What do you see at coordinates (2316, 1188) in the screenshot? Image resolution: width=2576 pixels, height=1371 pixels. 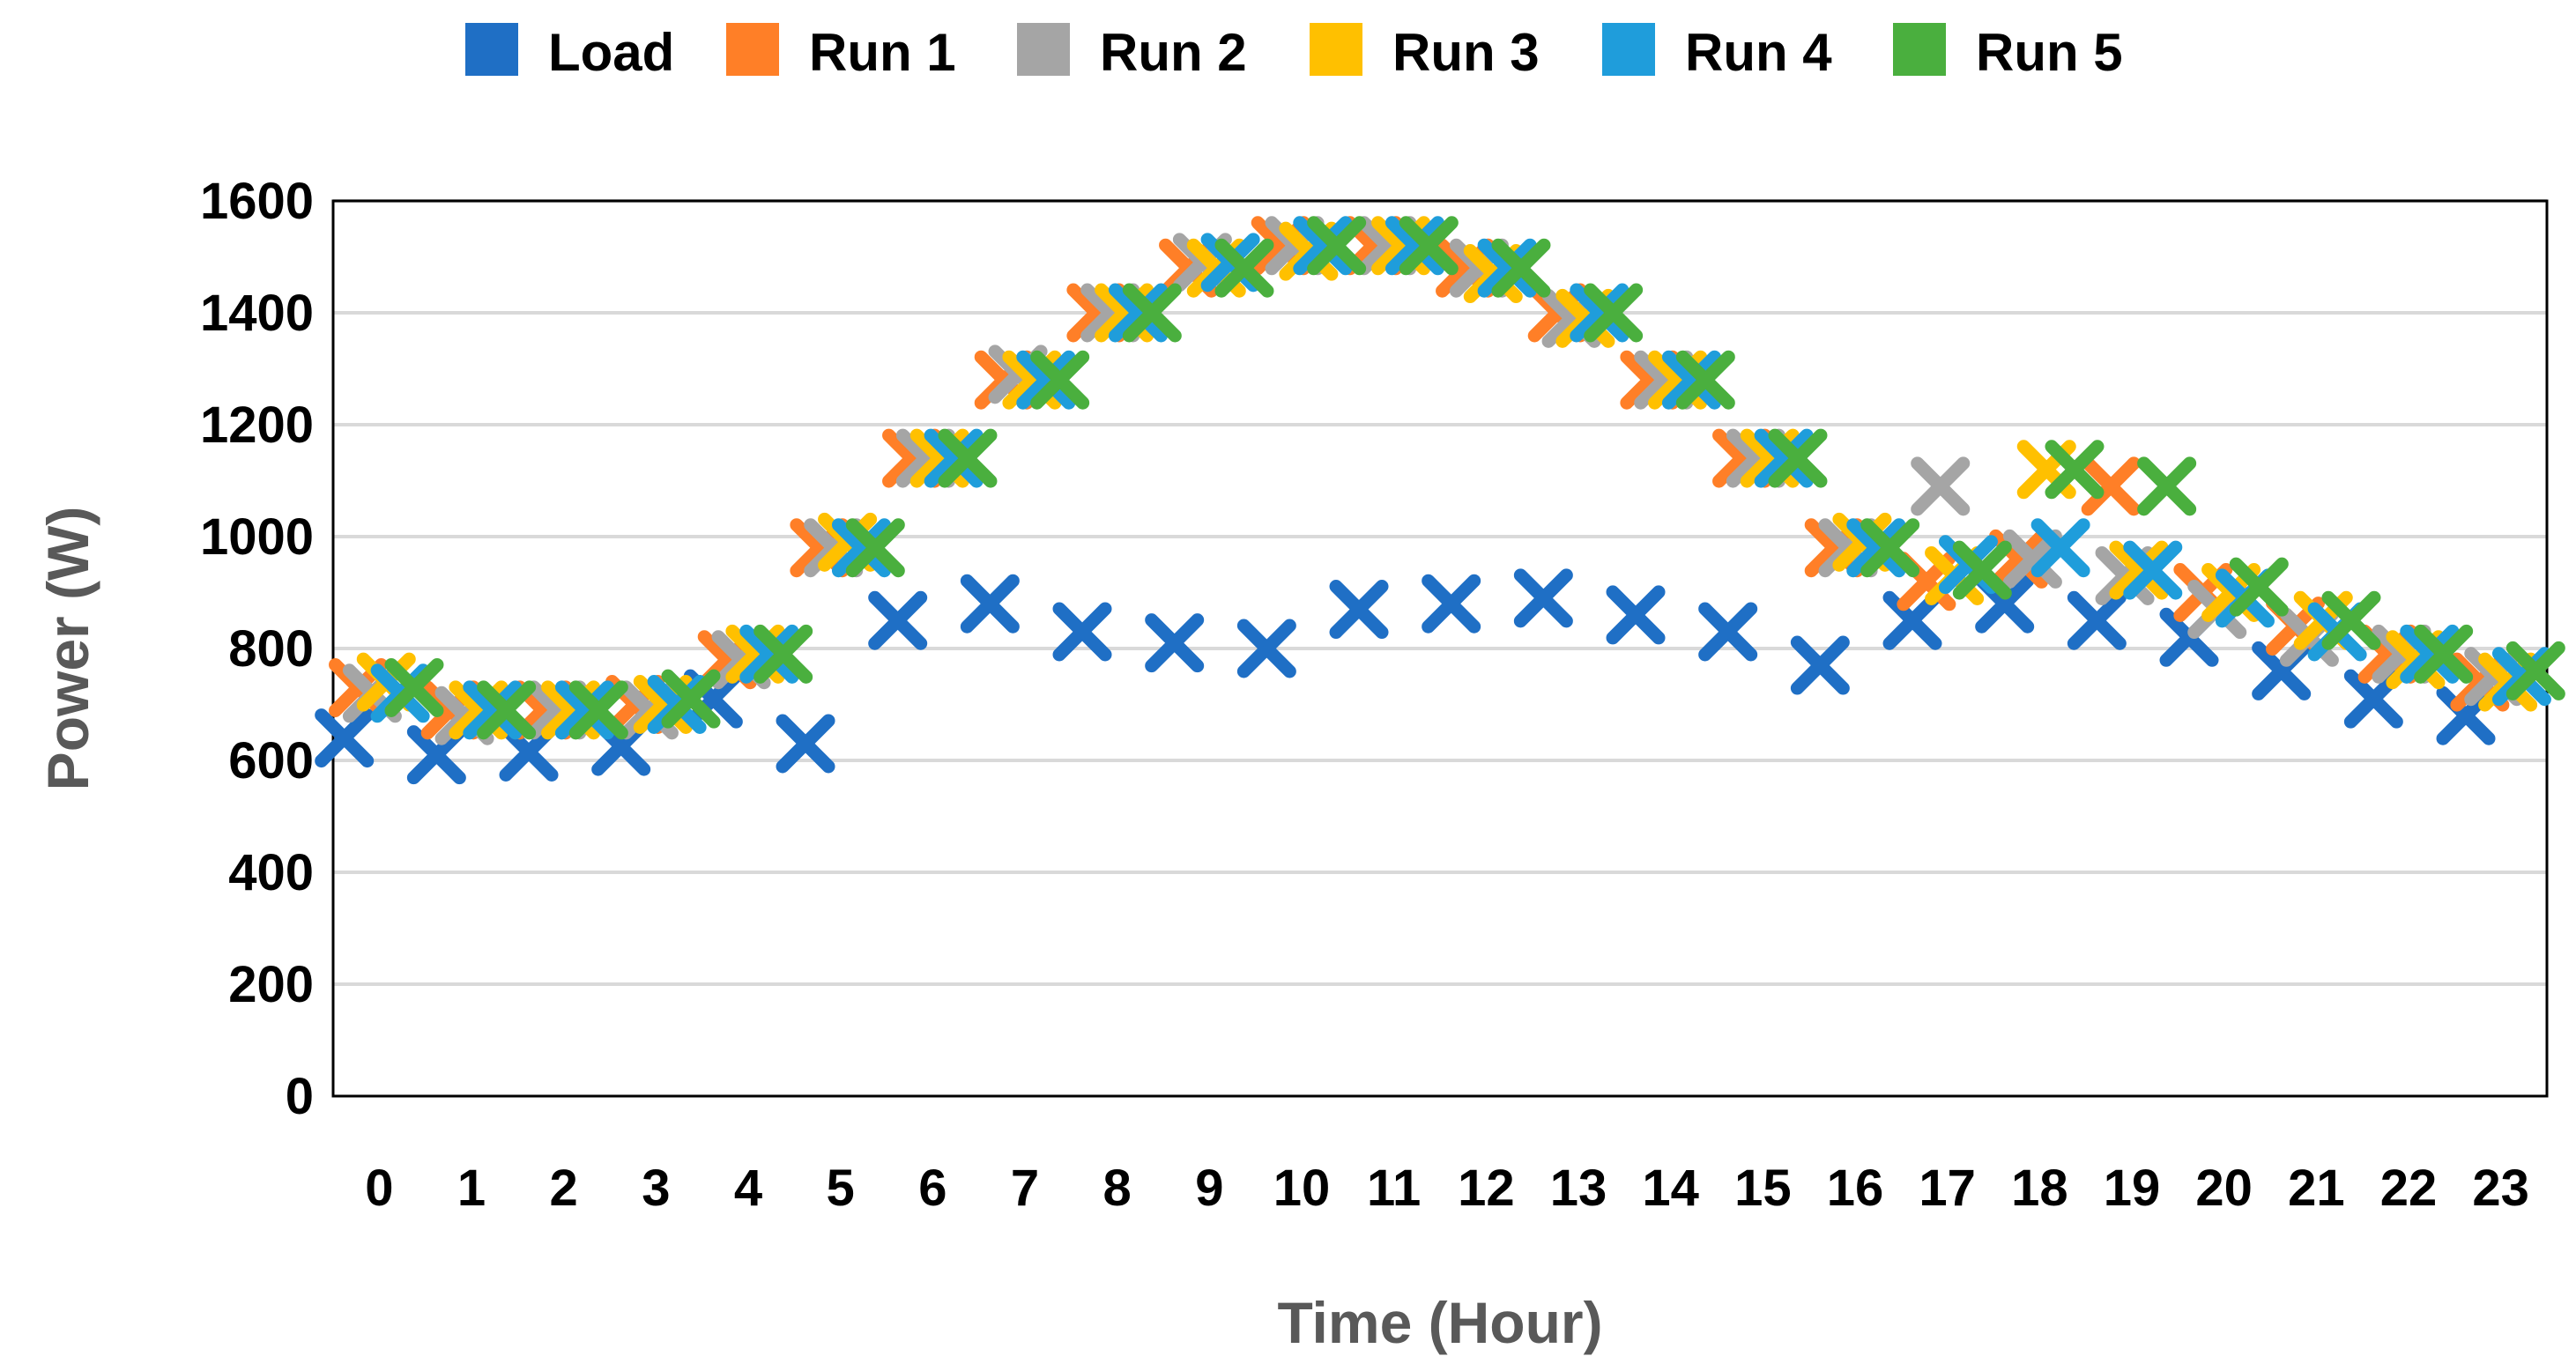 I see `x-tick-label: 21` at bounding box center [2316, 1188].